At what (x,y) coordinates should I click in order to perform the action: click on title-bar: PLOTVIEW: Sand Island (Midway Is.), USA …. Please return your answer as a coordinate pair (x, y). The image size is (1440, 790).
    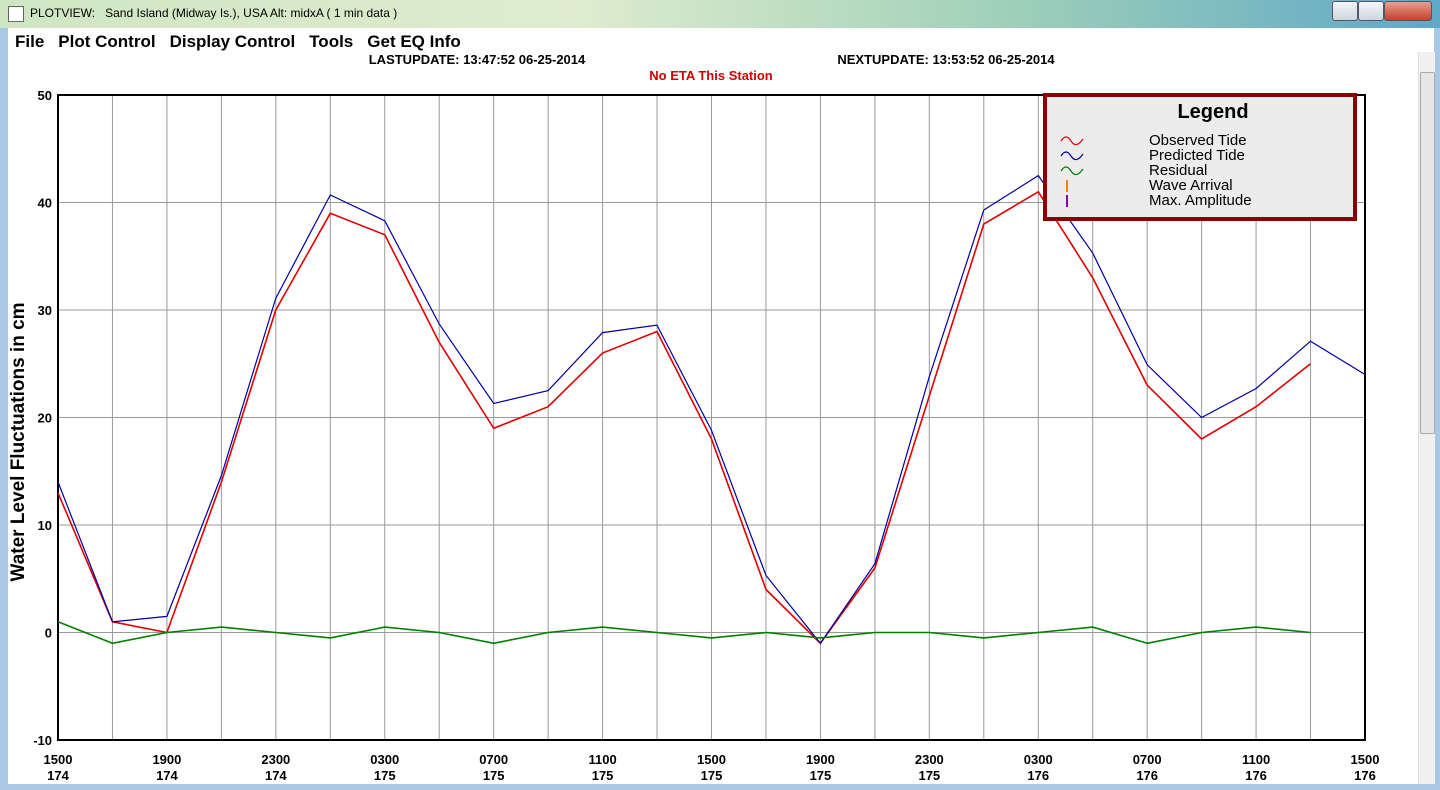
    Looking at the image, I should click on (720, 14).